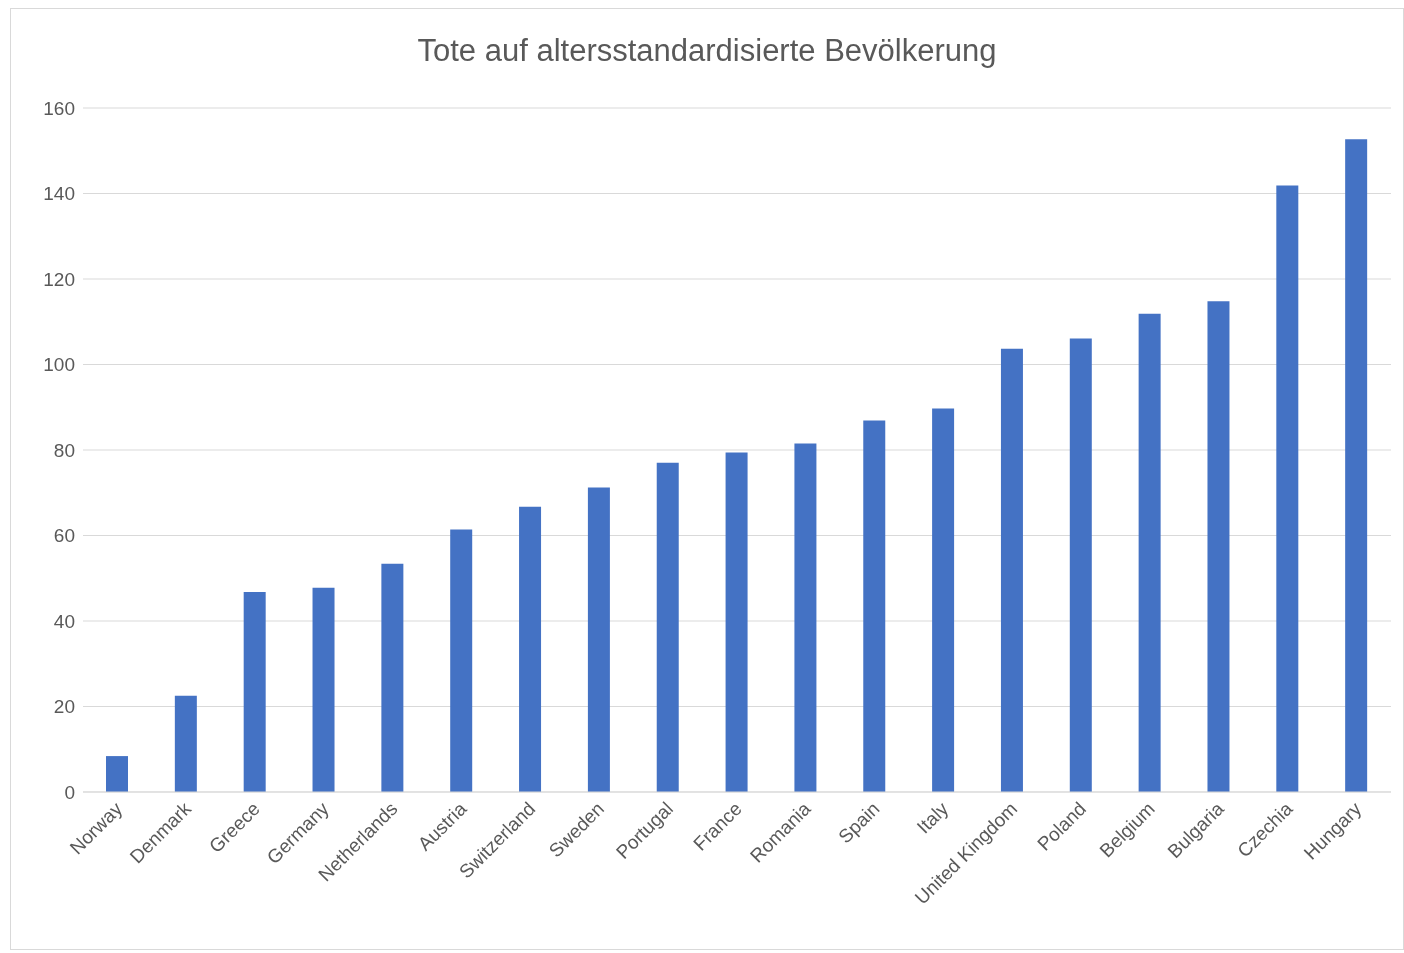 The width and height of the screenshot is (1404, 953). What do you see at coordinates (64, 621) in the screenshot?
I see `y-tick-label: 40` at bounding box center [64, 621].